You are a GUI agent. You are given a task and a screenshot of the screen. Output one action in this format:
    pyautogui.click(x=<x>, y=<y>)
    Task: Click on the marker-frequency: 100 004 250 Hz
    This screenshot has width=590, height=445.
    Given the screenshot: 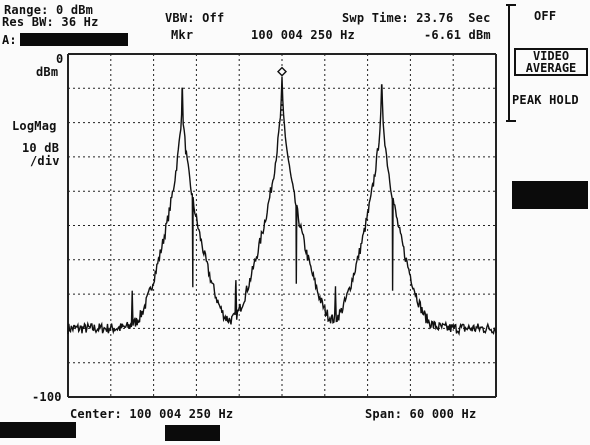 What is the action you would take?
    pyautogui.click(x=303, y=35)
    